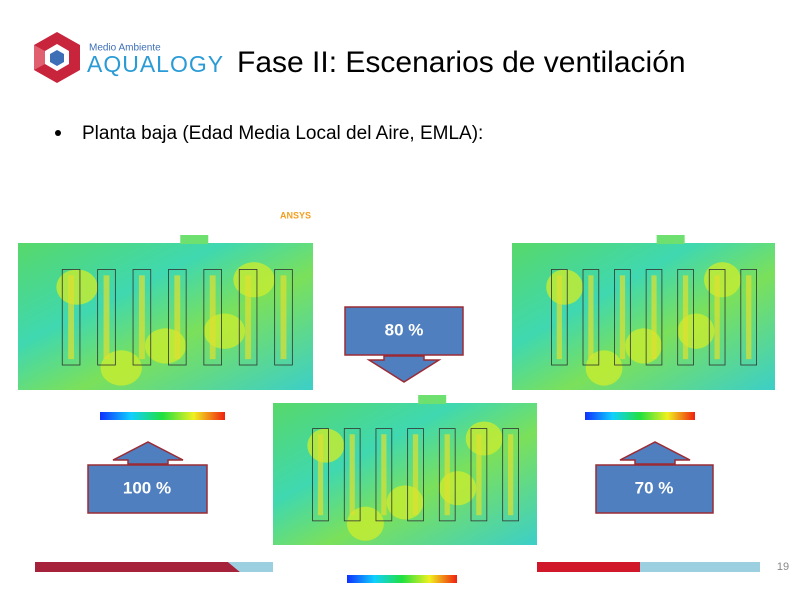 The image size is (800, 600). What do you see at coordinates (147, 487) in the screenshot?
I see `callout-label: 100 %` at bounding box center [147, 487].